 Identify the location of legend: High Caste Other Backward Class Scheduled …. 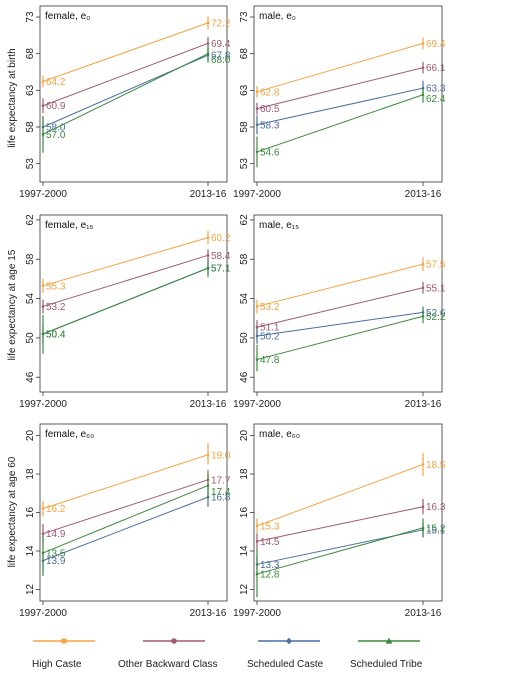
(227, 653).